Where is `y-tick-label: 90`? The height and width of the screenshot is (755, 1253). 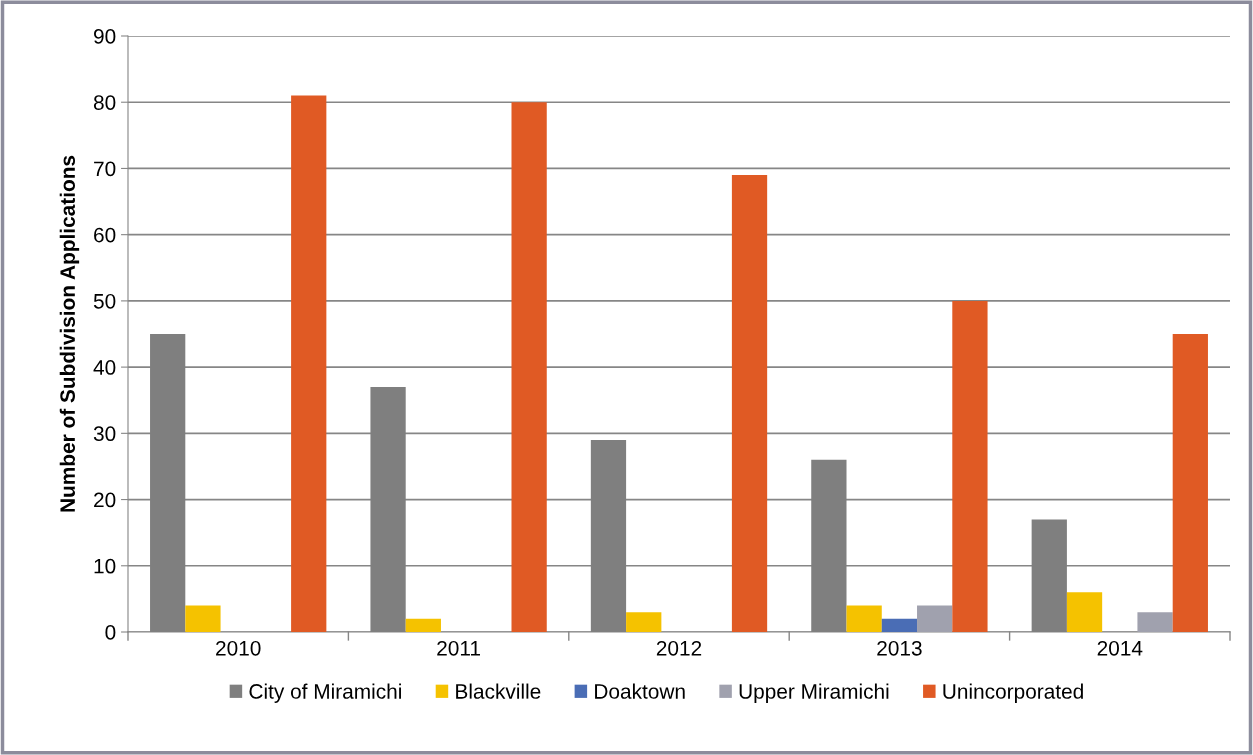
y-tick-label: 90 is located at coordinates (105, 36).